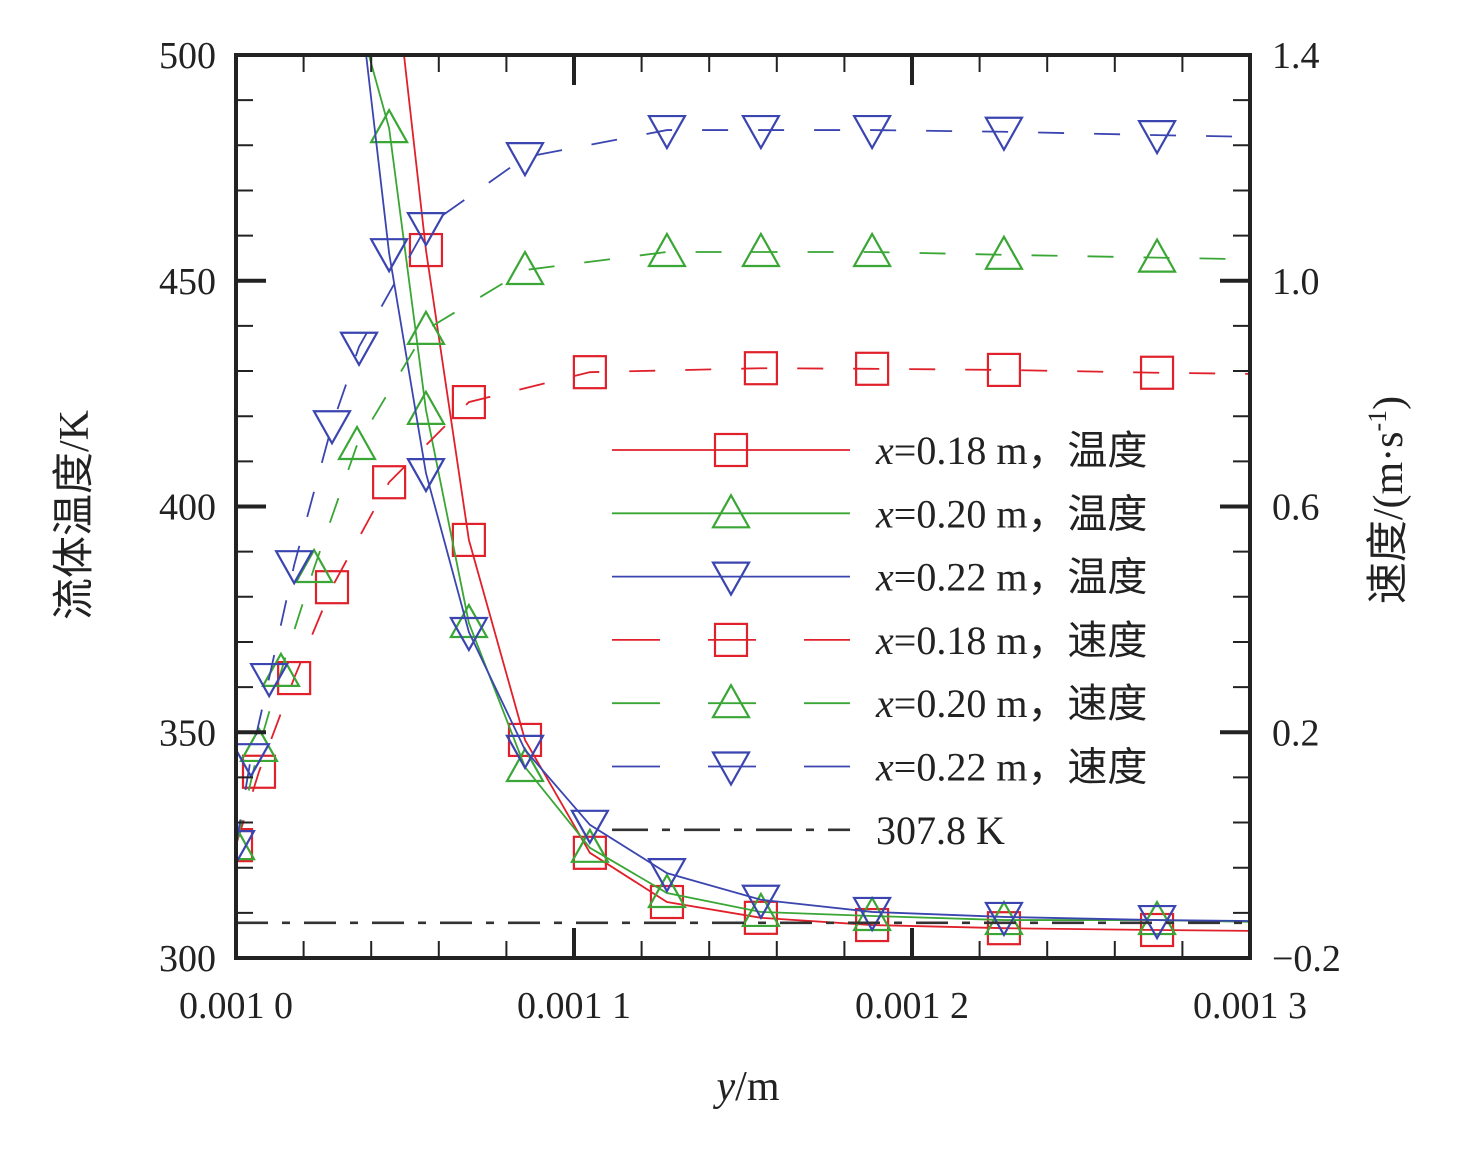 The height and width of the screenshot is (1150, 1470). I want to click on legend-label-text: 307.8 K, so click(940, 830).